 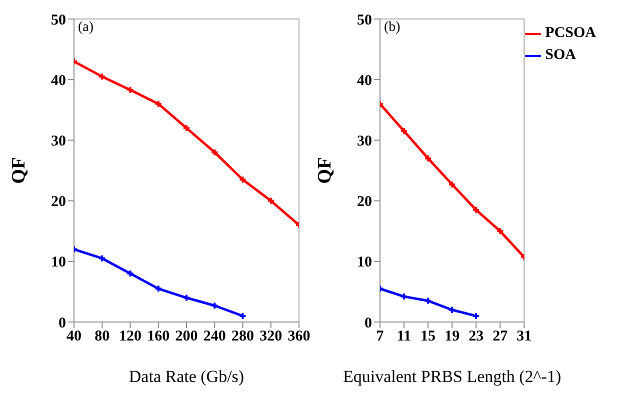 I want to click on x-tick-label: 27, so click(x=500, y=336).